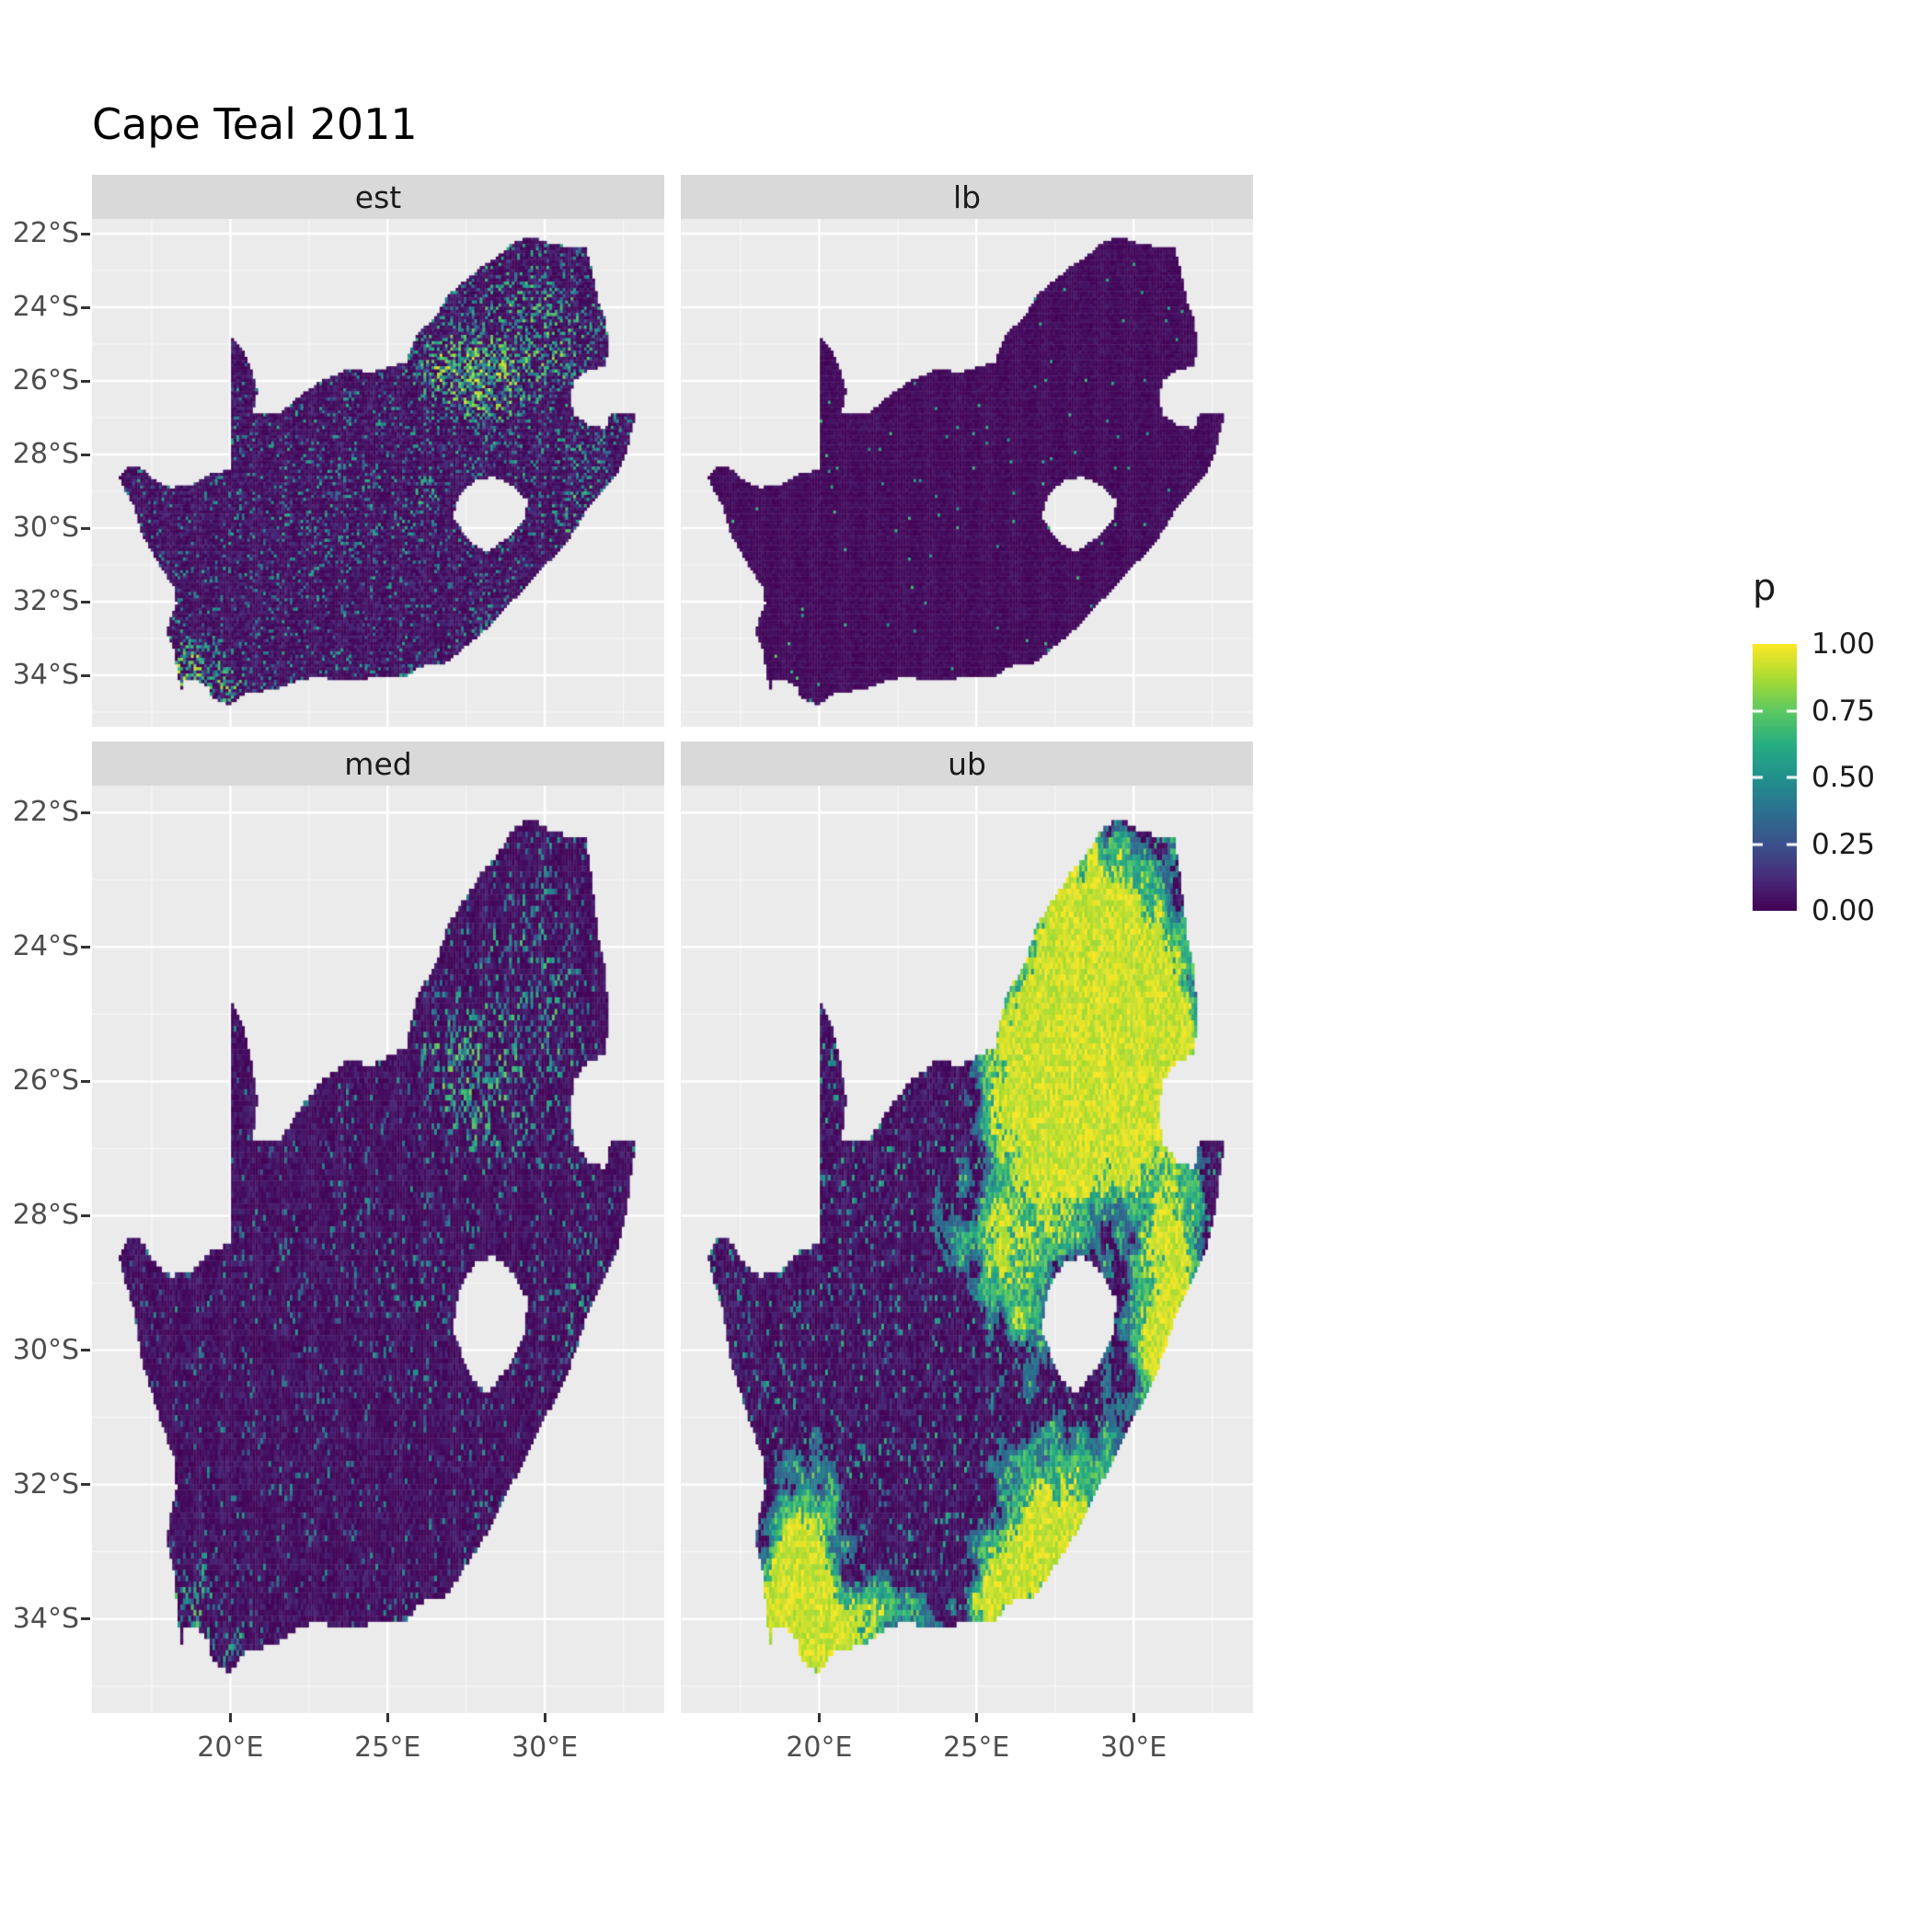 This screenshot has width=1932, height=1932. What do you see at coordinates (1843, 777) in the screenshot?
I see `legend-tick-label: 0.50` at bounding box center [1843, 777].